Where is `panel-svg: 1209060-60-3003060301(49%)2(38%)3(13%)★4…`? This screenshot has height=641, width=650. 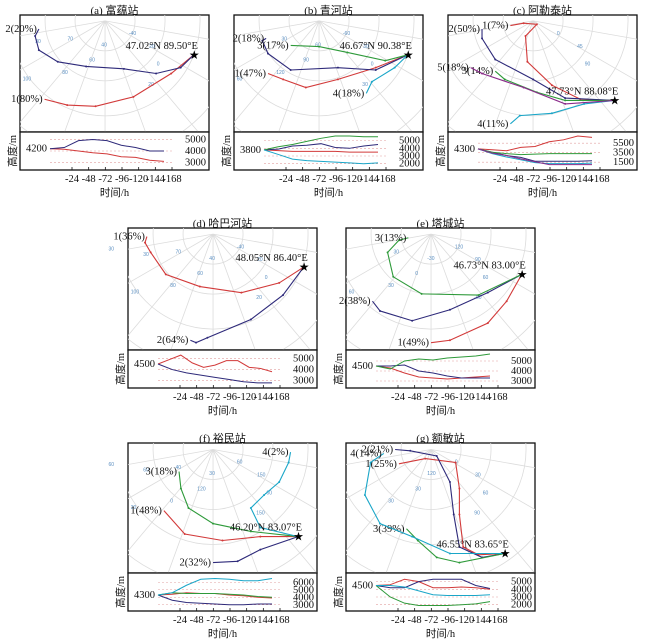 panel-svg: 1209060-60-3003060301(49%)2(38%)3(13%)★4… is located at coordinates (434, 322).